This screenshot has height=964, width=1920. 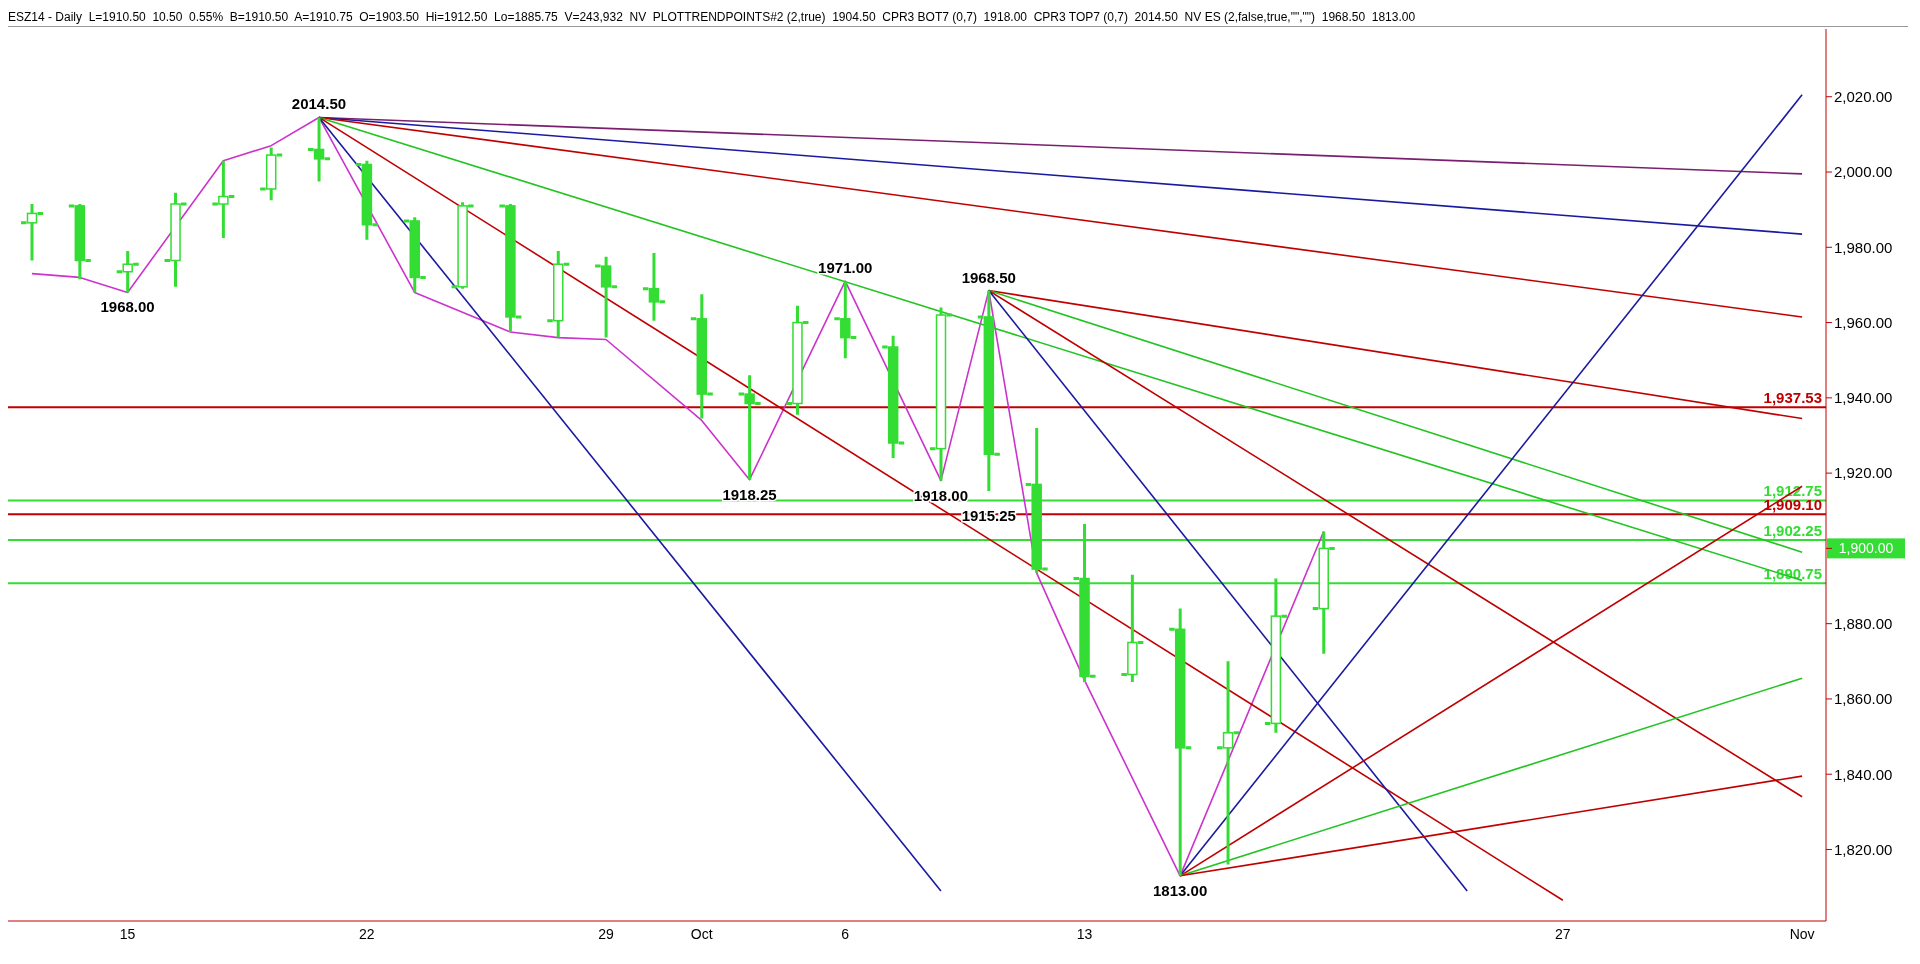 I want to click on y-tick-label: 1,840.00, so click(x=1863, y=774).